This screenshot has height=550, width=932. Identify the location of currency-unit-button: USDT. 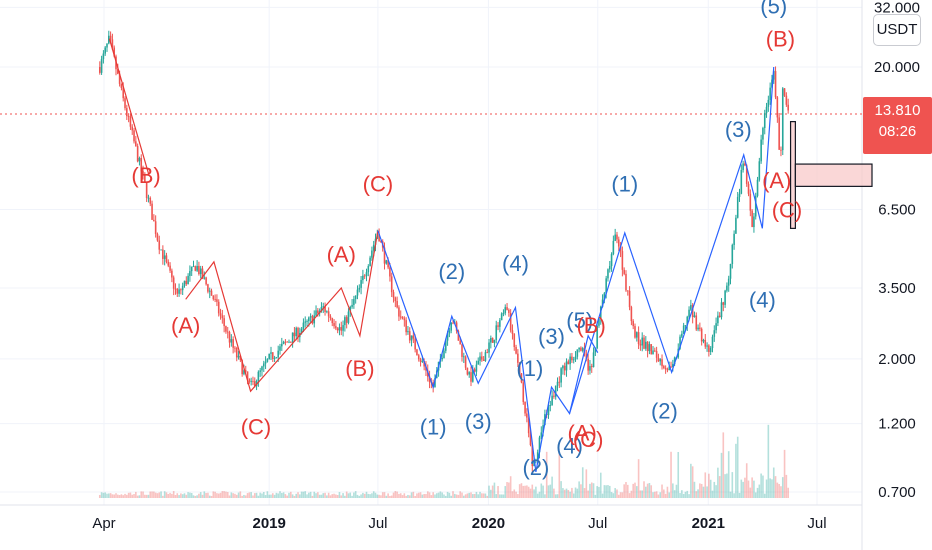
(897, 30).